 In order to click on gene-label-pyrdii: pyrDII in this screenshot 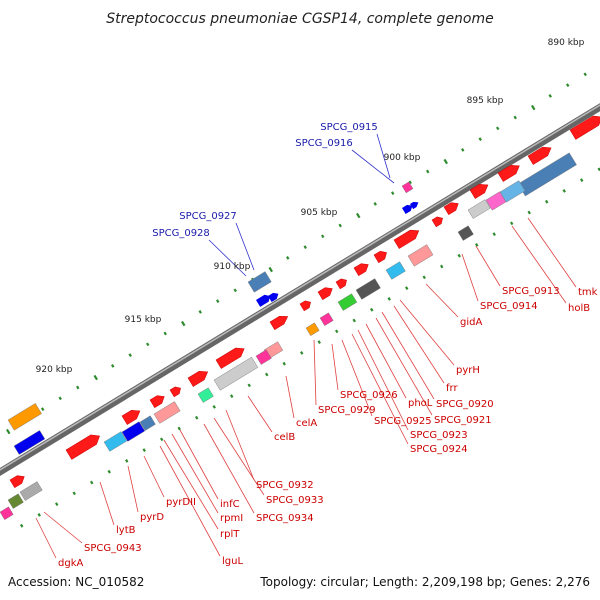, I will do `click(181, 502)`.